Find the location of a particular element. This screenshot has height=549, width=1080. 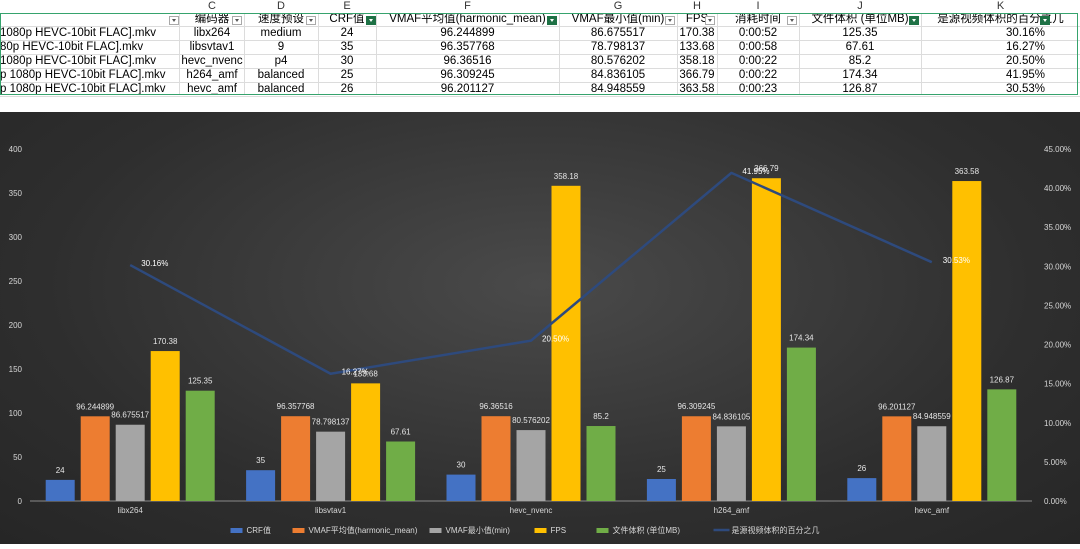

cell-preset: medium is located at coordinates (281, 33).